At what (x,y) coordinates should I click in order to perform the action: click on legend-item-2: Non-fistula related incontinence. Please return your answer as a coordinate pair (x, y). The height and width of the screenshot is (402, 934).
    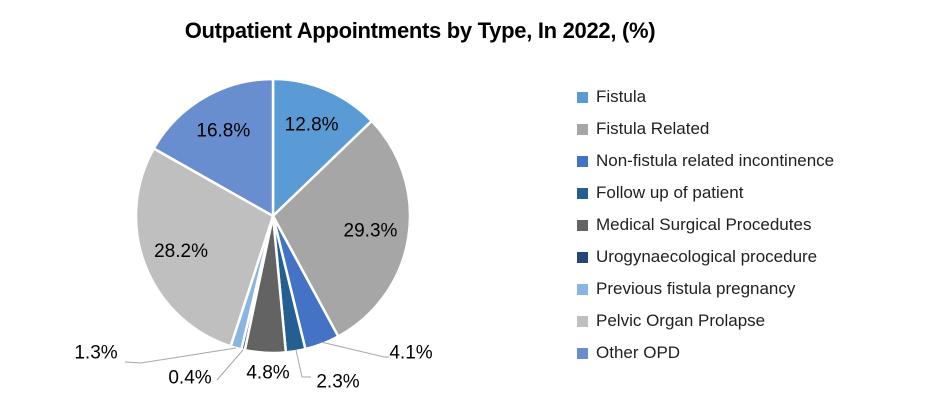
    Looking at the image, I should click on (705, 161).